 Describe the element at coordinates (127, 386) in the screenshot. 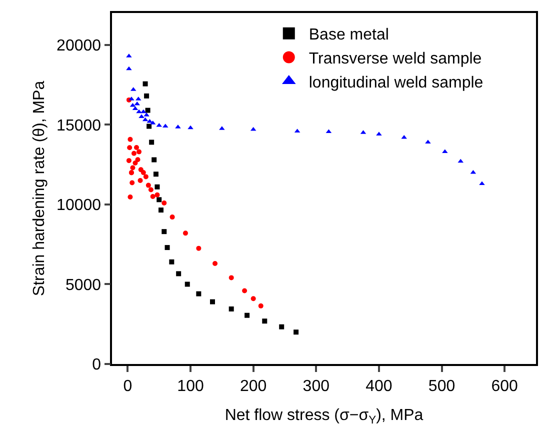

I see `x-tick-label: 0` at that location.